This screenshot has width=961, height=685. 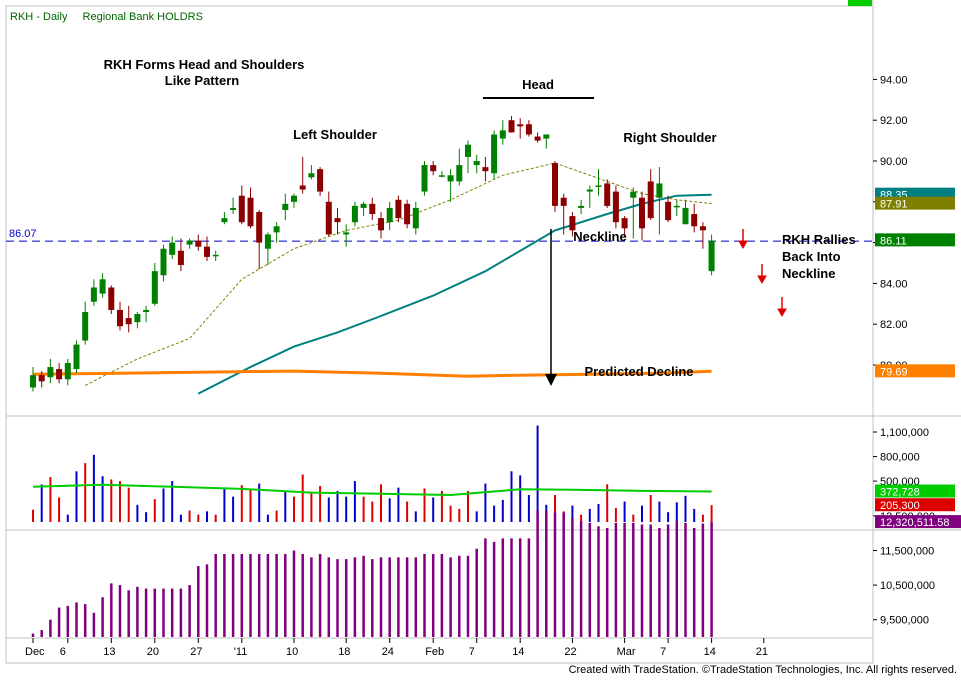 What do you see at coordinates (109, 652) in the screenshot?
I see `x-tick-label: 13` at bounding box center [109, 652].